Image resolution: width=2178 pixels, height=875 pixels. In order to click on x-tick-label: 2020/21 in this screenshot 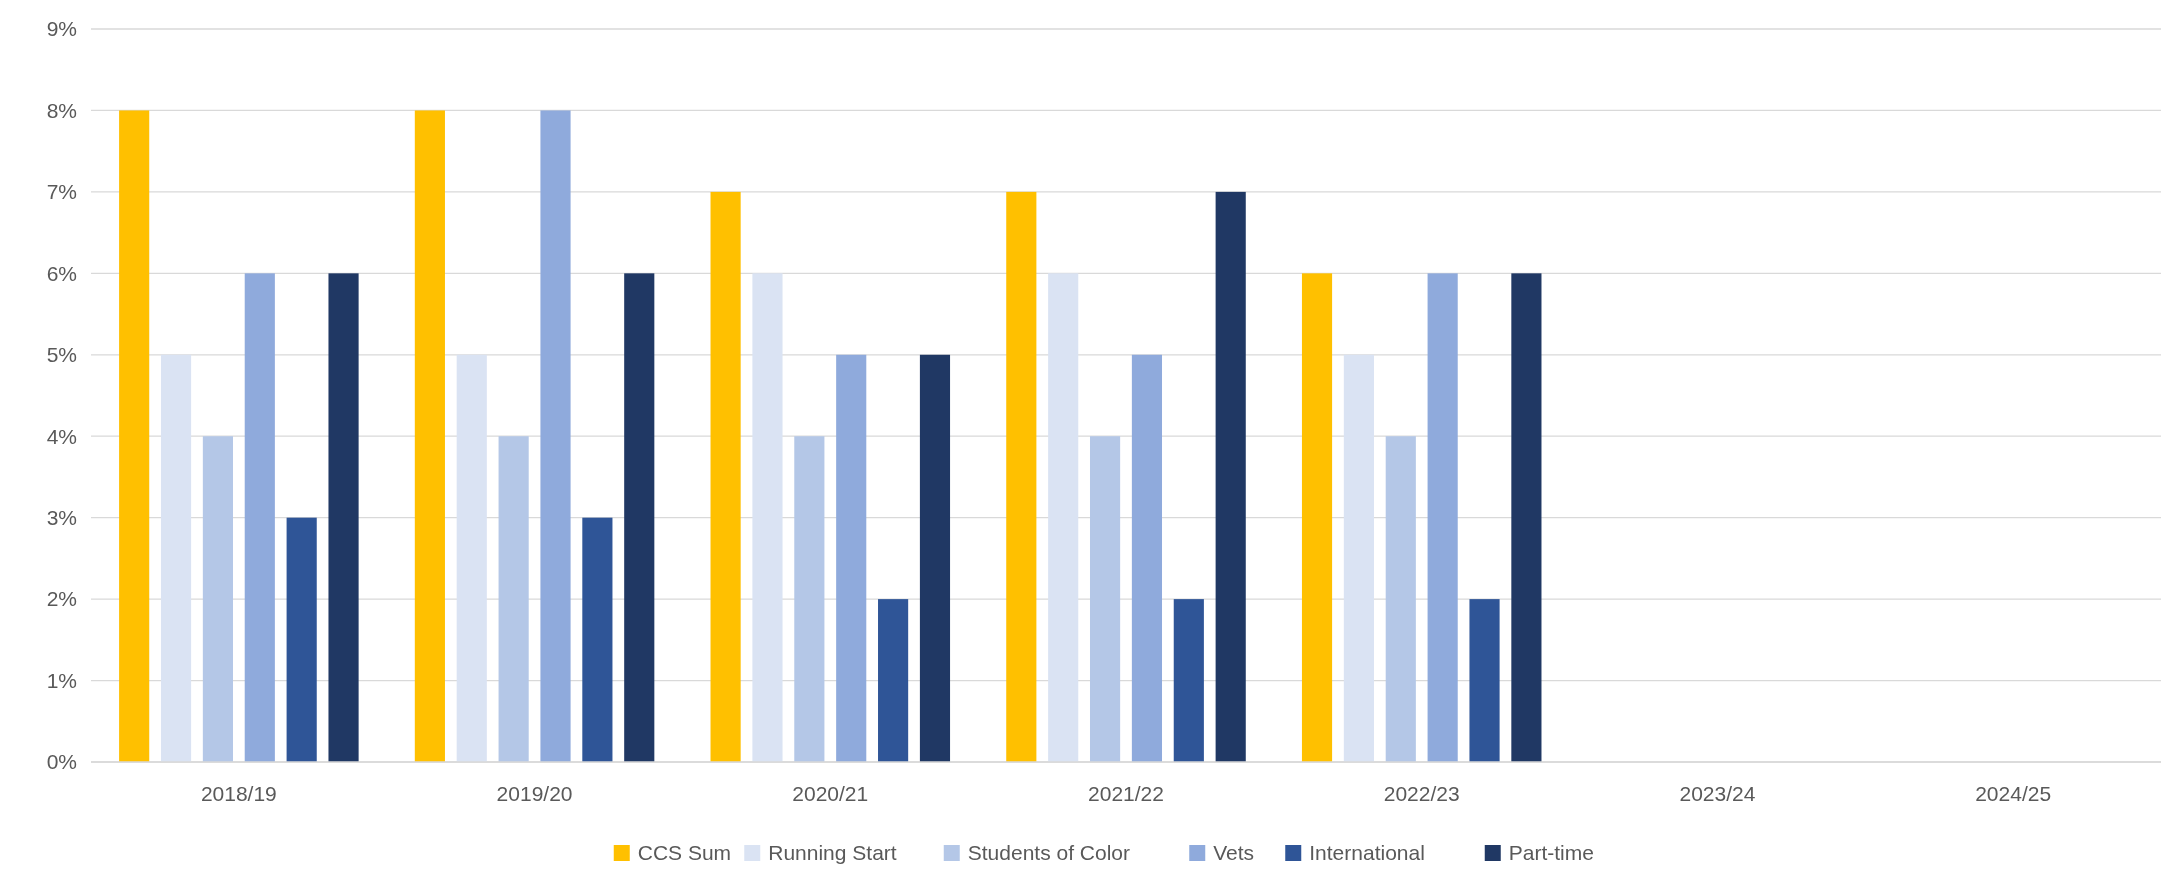, I will do `click(830, 794)`.